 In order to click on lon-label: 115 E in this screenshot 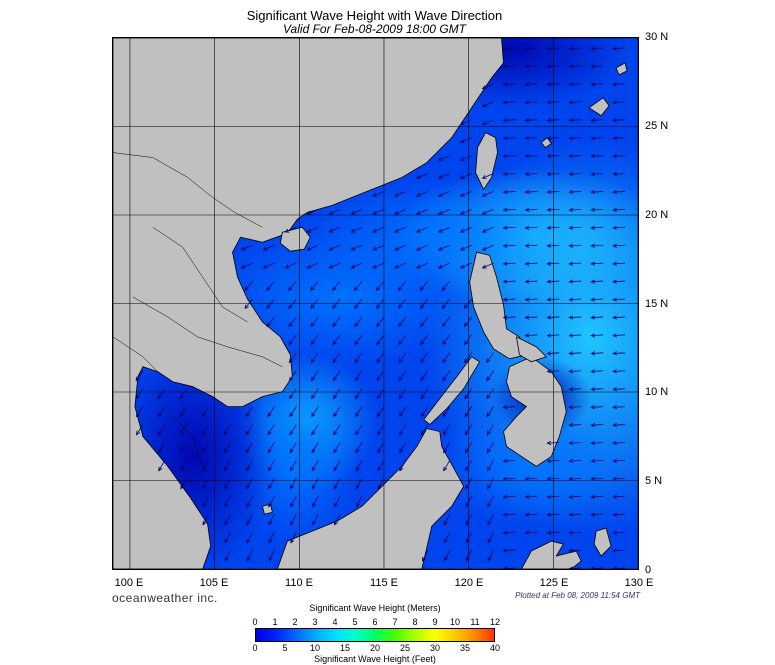, I will do `click(384, 583)`.